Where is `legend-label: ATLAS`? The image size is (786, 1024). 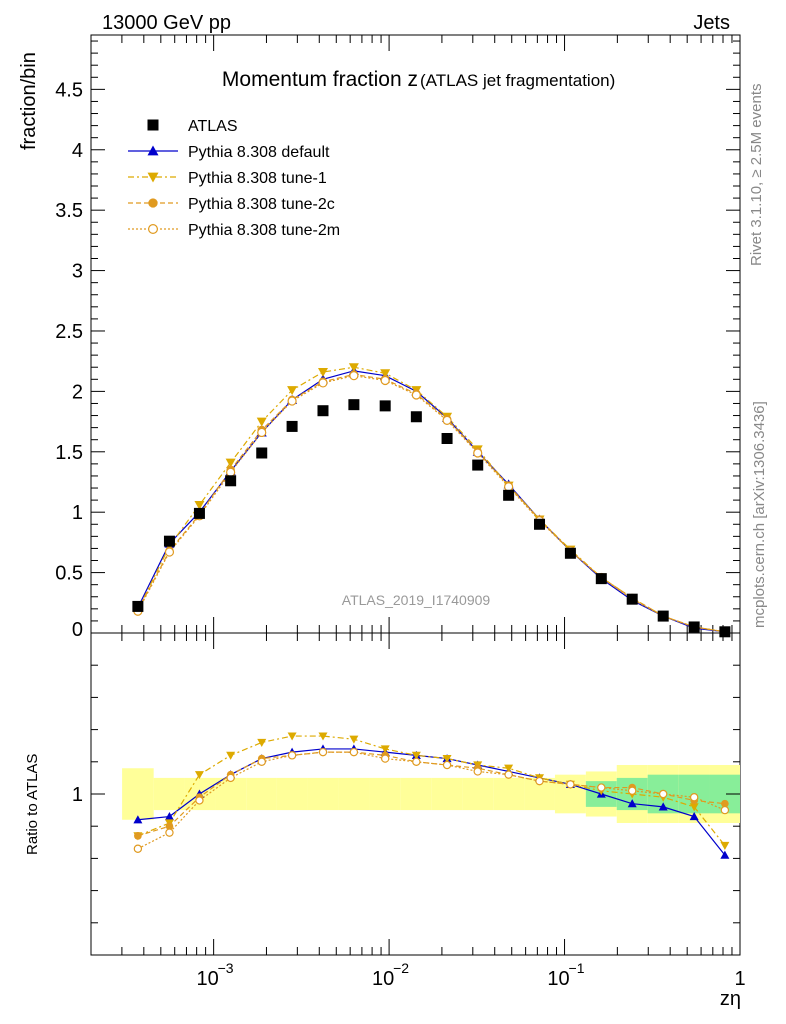
legend-label: ATLAS is located at coordinates (213, 126).